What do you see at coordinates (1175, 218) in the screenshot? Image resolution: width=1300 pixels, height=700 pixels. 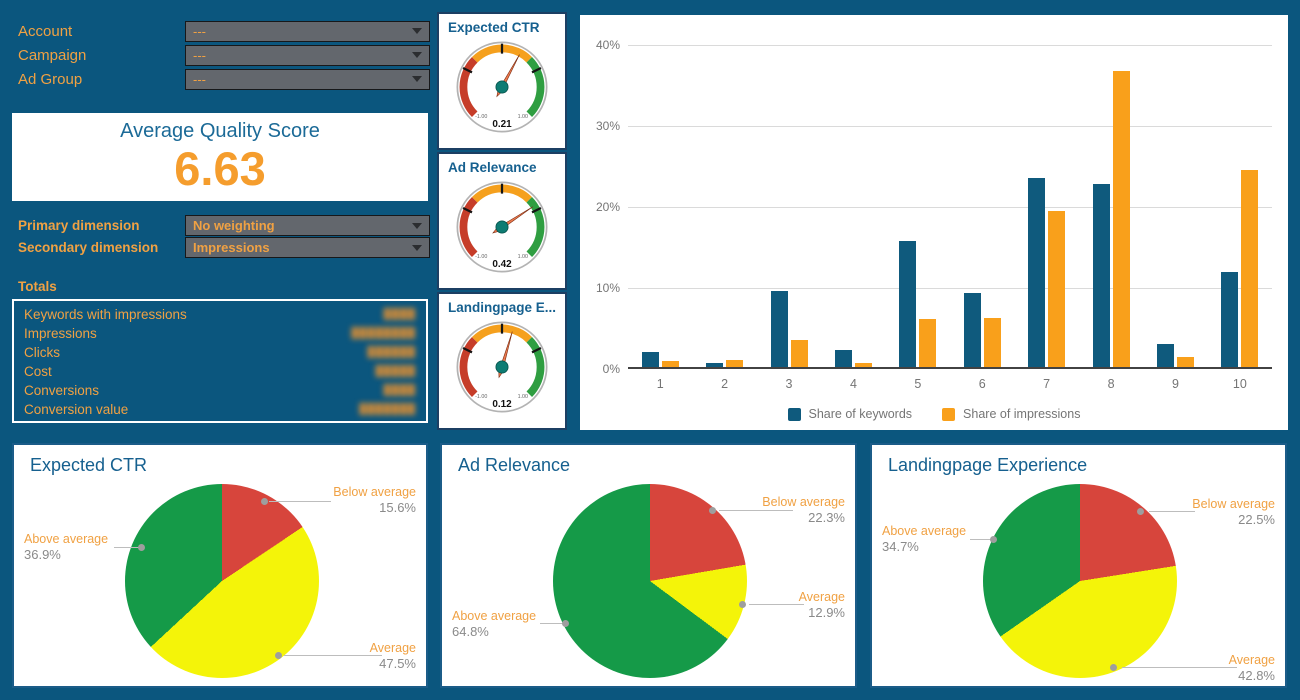 I see `bar-chart-category-group: 9` at bounding box center [1175, 218].